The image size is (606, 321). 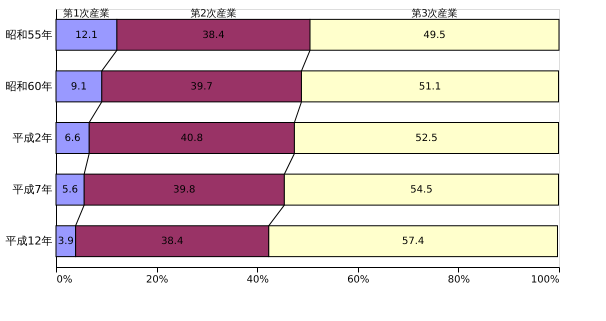 I want to click on data-label: 51.1, so click(x=430, y=86).